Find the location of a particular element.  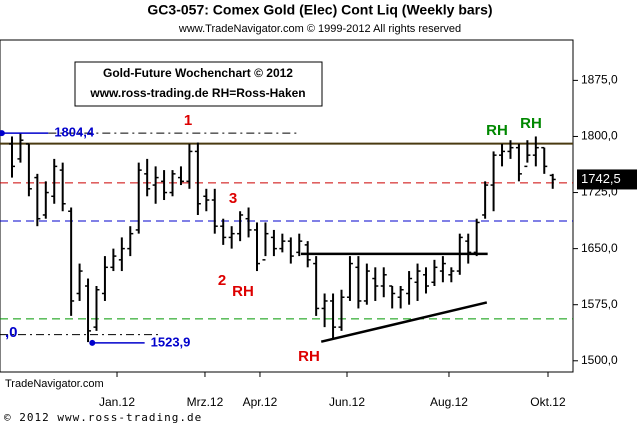

last-price-box is located at coordinates (607, 179).